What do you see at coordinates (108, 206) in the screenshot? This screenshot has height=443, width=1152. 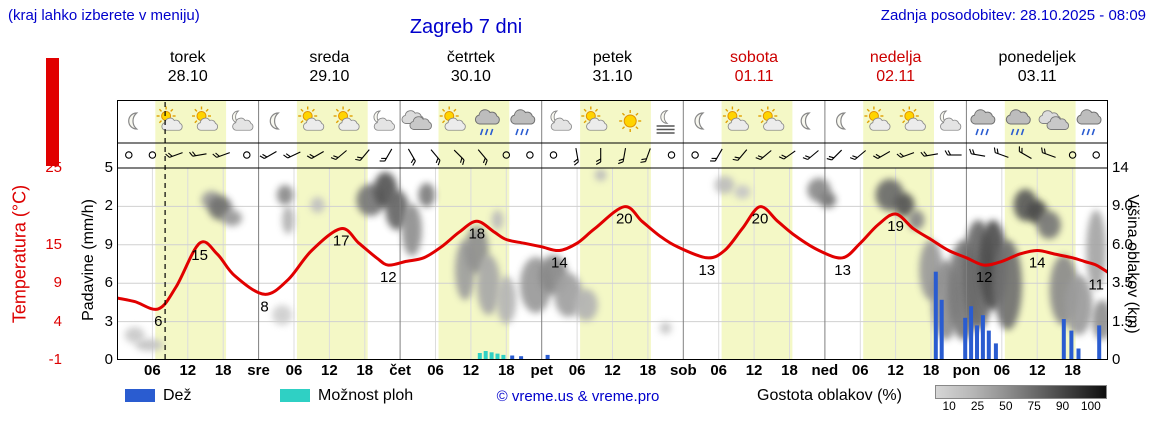 I see `precipitation-tick-2: 2` at bounding box center [108, 206].